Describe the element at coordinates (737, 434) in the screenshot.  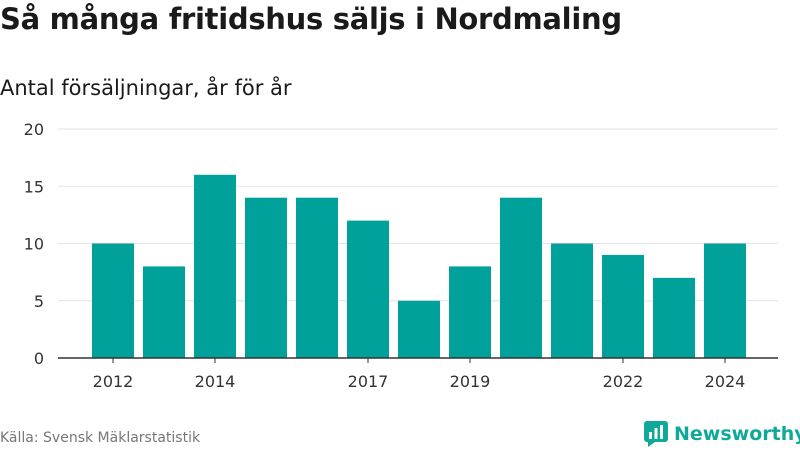
I see `brand-name: Newsworthy` at that location.